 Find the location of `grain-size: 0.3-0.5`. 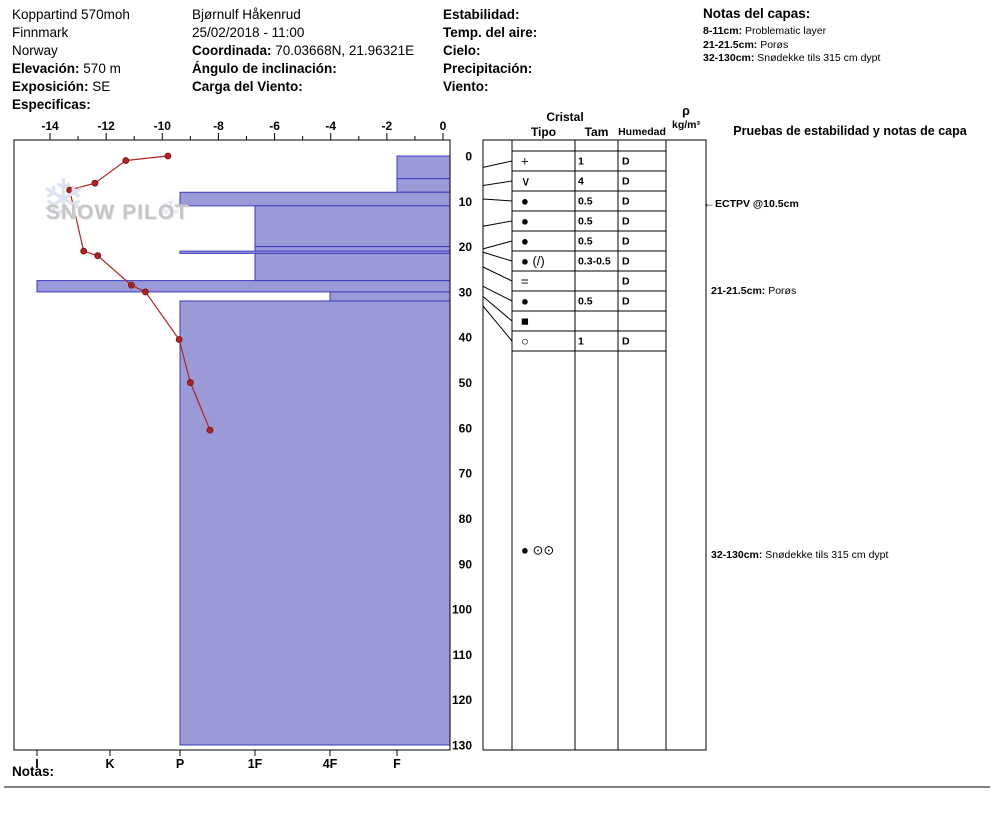

grain-size: 0.3-0.5 is located at coordinates (594, 262).